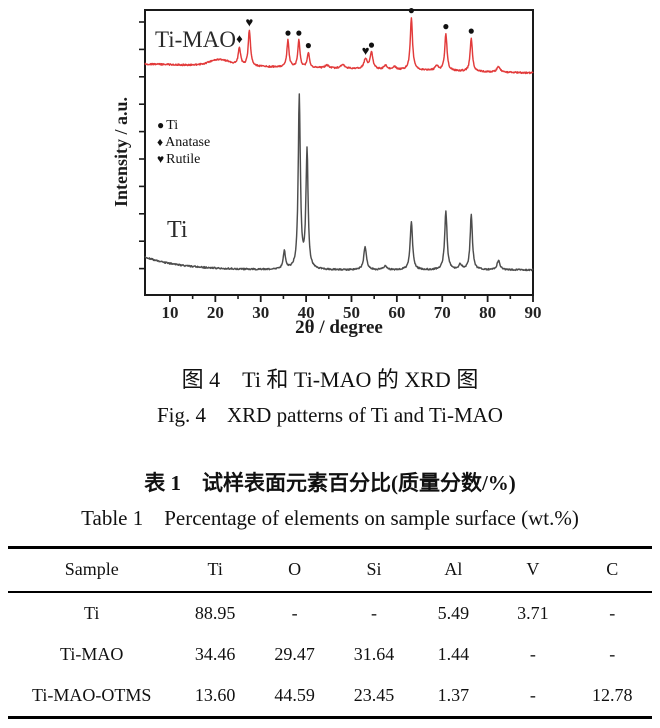  Describe the element at coordinates (533, 569) in the screenshot. I see `column-header-v: V` at that location.